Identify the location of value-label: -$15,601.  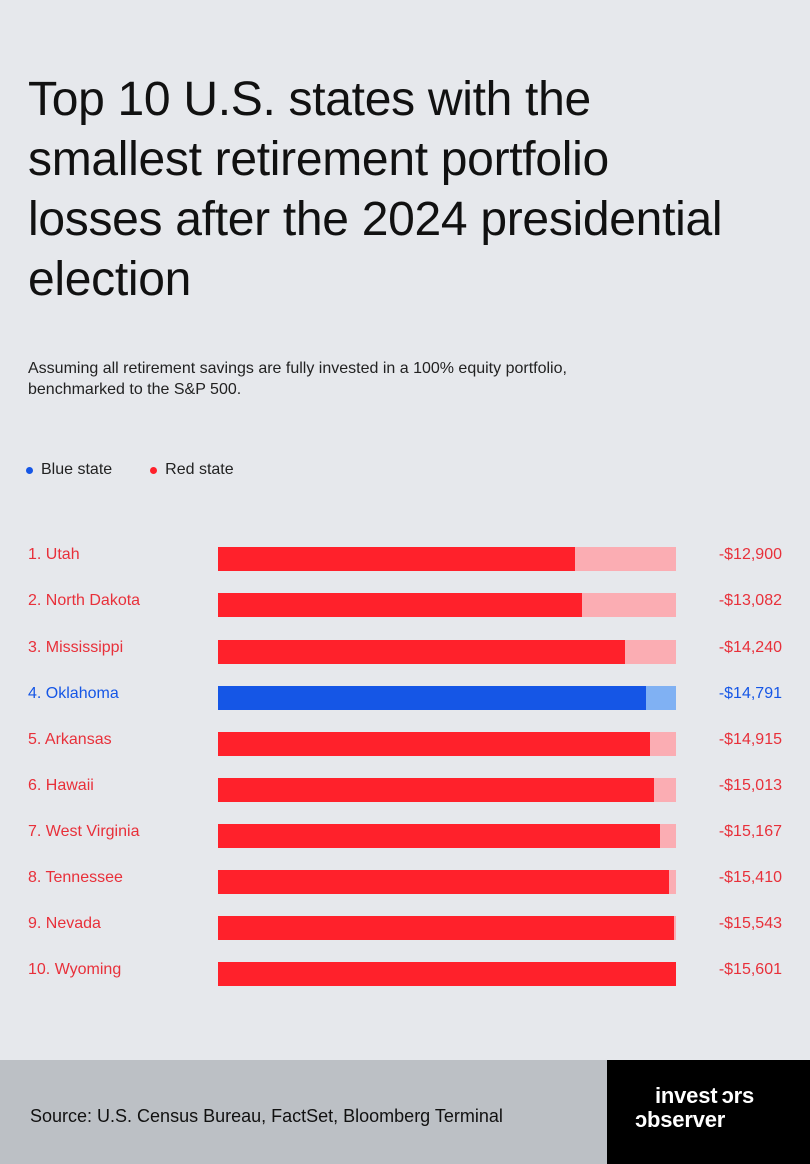
(750, 969).